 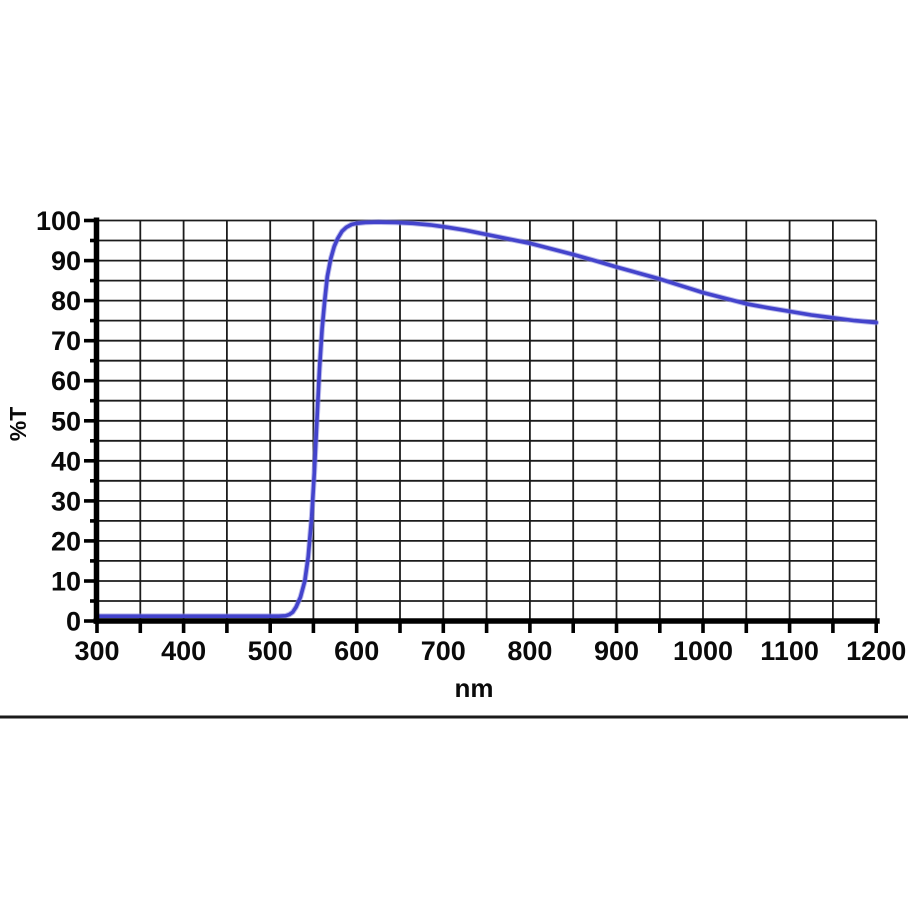 I want to click on x-tick-label: 1200, so click(x=876, y=651).